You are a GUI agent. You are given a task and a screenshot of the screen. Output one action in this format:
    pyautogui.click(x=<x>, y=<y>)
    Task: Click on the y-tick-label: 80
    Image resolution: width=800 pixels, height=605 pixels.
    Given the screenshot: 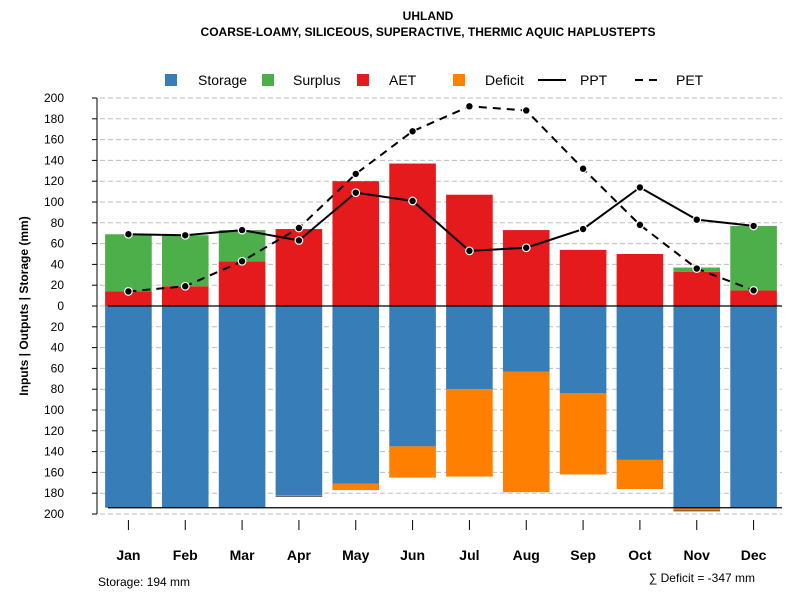 What is the action you would take?
    pyautogui.click(x=58, y=223)
    